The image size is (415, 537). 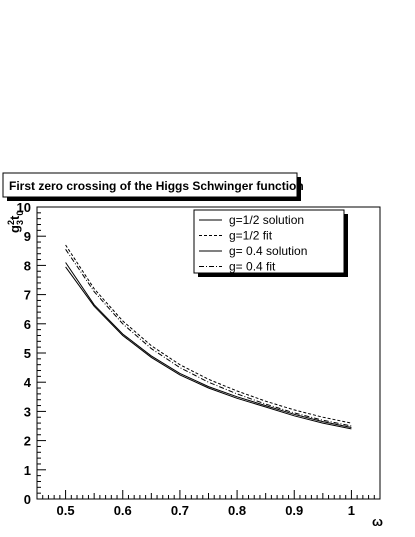 What do you see at coordinates (294, 510) in the screenshot?
I see `x-tick-label: 0.9` at bounding box center [294, 510].